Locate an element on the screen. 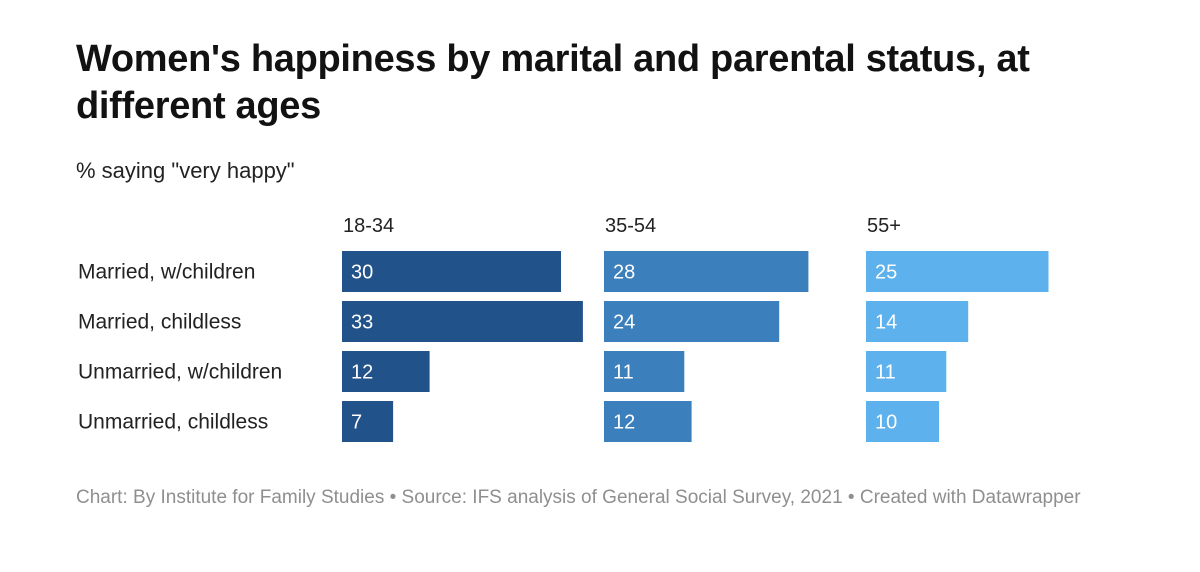 Image resolution: width=1200 pixels, height=572 pixels. bar-value-label: 24 is located at coordinates (624, 323).